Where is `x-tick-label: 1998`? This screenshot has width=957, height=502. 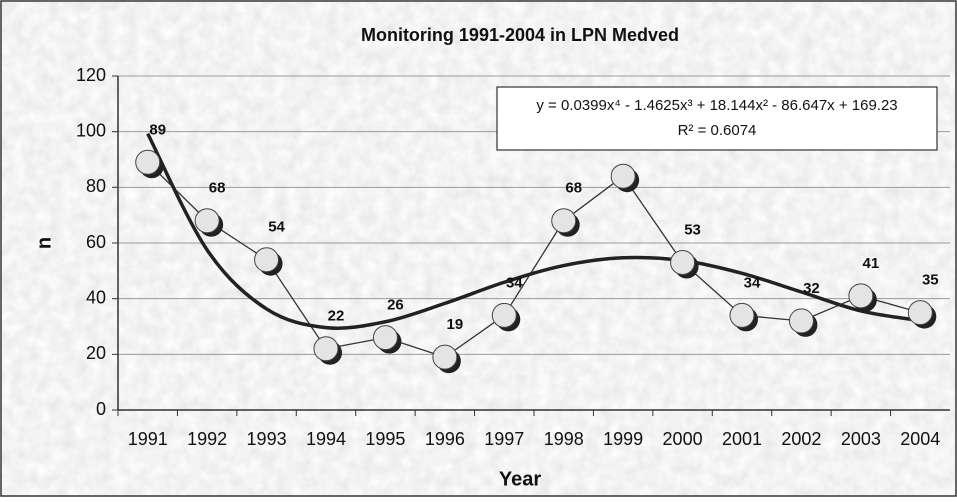 x-tick-label: 1998 is located at coordinates (564, 439).